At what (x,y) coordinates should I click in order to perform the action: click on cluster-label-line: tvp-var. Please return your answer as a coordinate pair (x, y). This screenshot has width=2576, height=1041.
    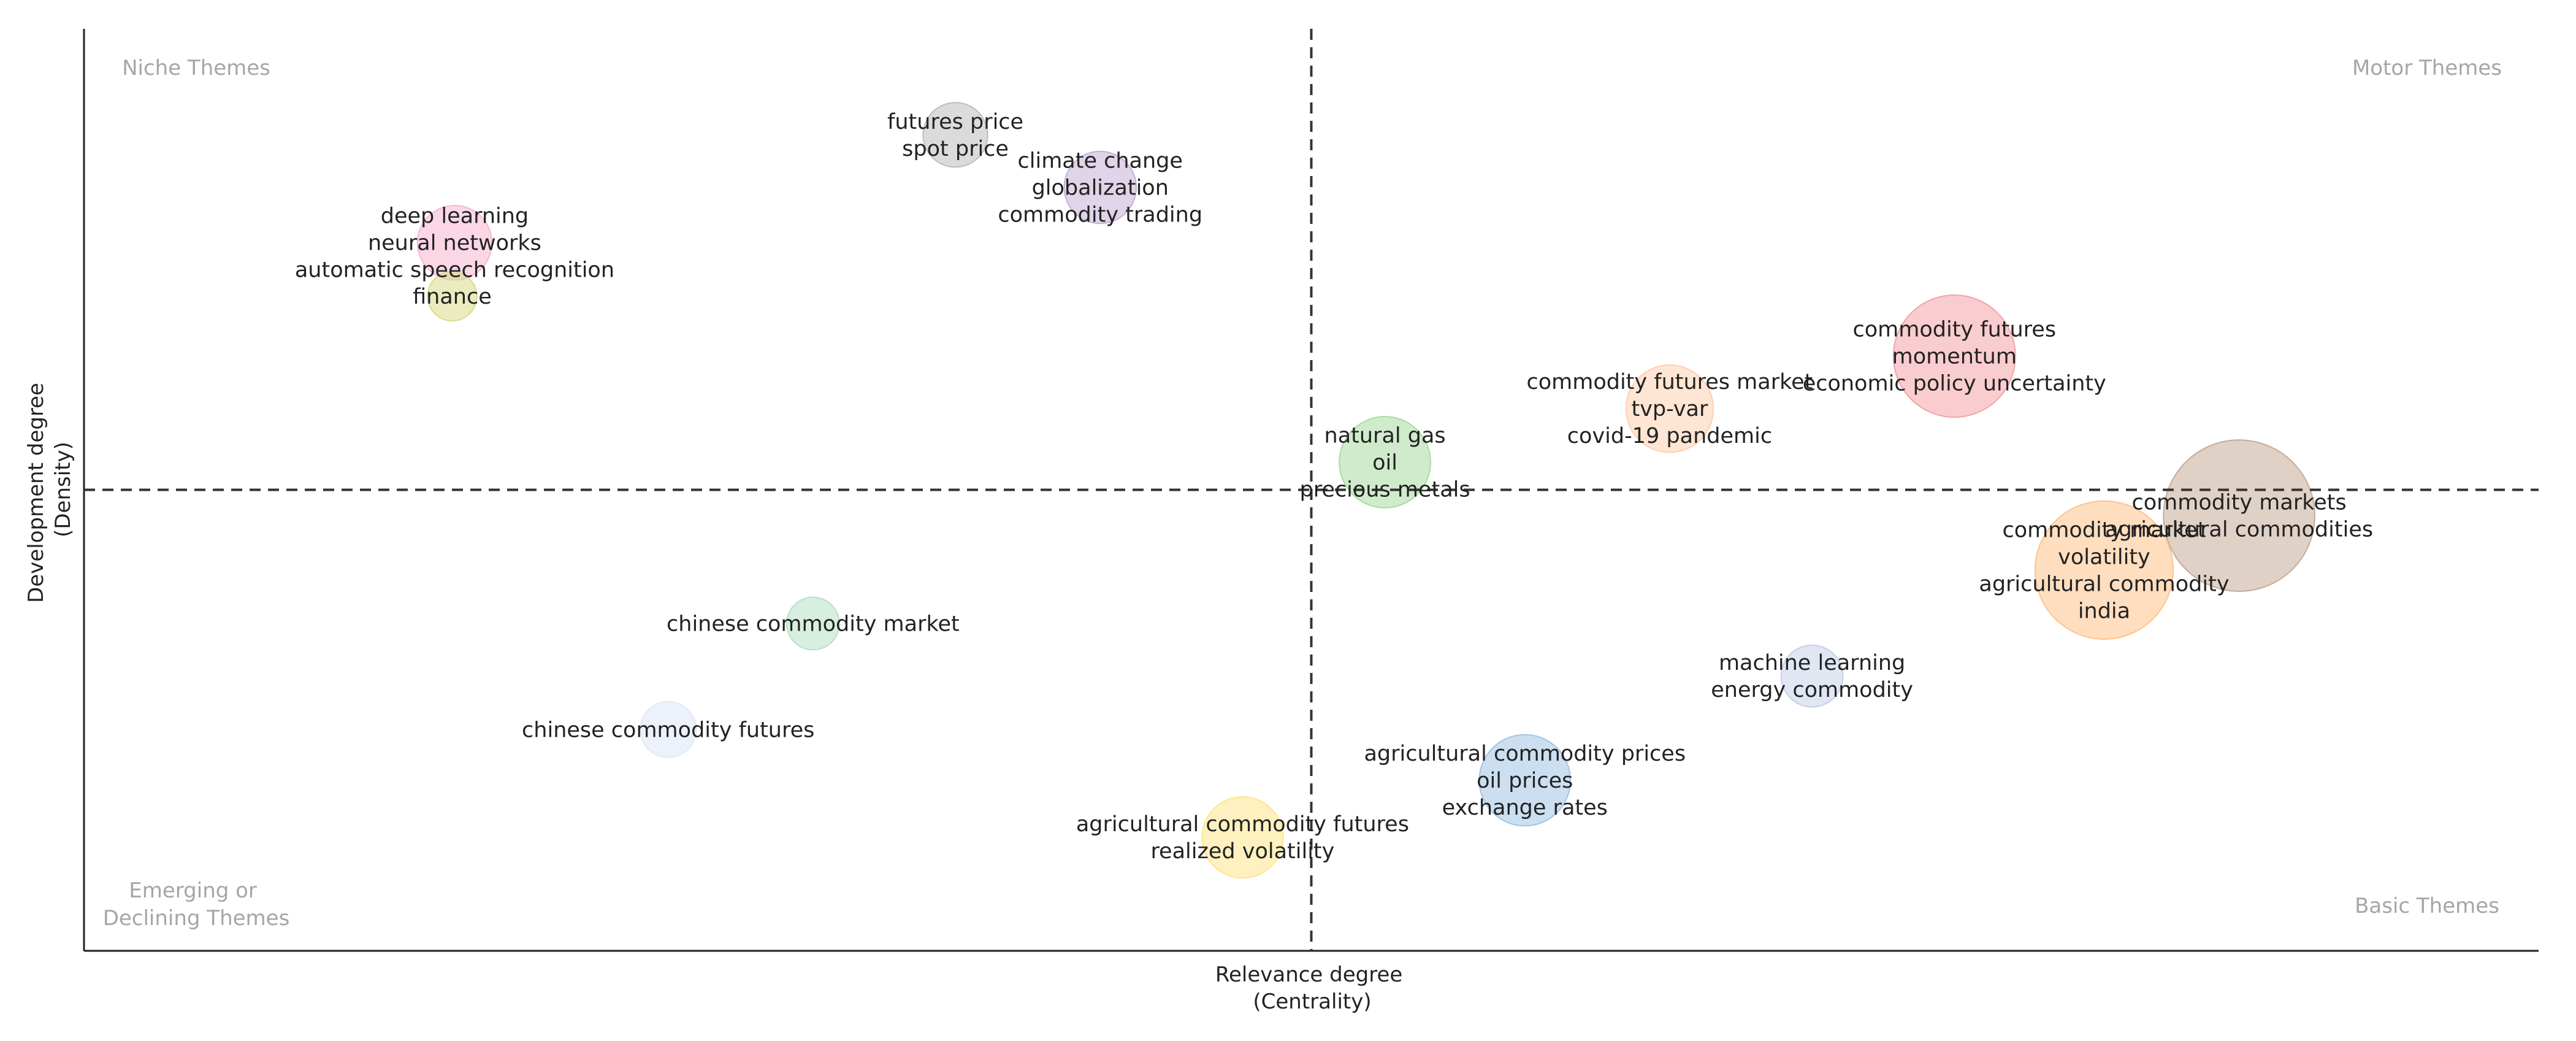
    Looking at the image, I should click on (1669, 409).